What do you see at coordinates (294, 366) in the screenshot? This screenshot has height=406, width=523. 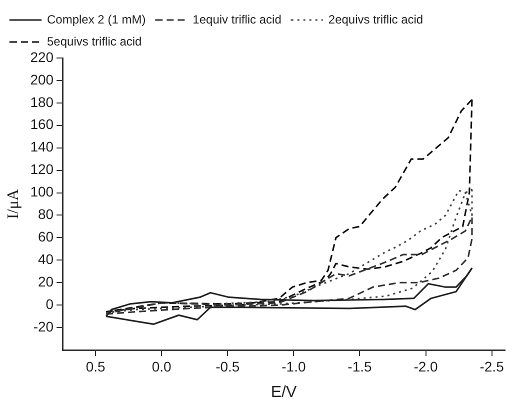 I see `x-tick-label: -1.0` at bounding box center [294, 366].